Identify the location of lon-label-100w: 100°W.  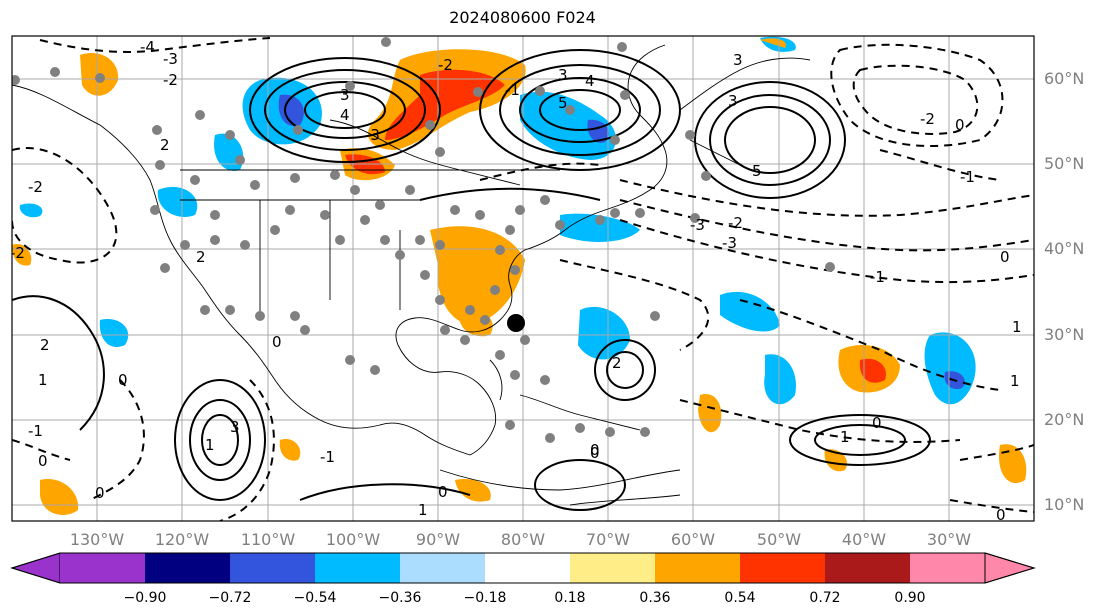
(353, 539).